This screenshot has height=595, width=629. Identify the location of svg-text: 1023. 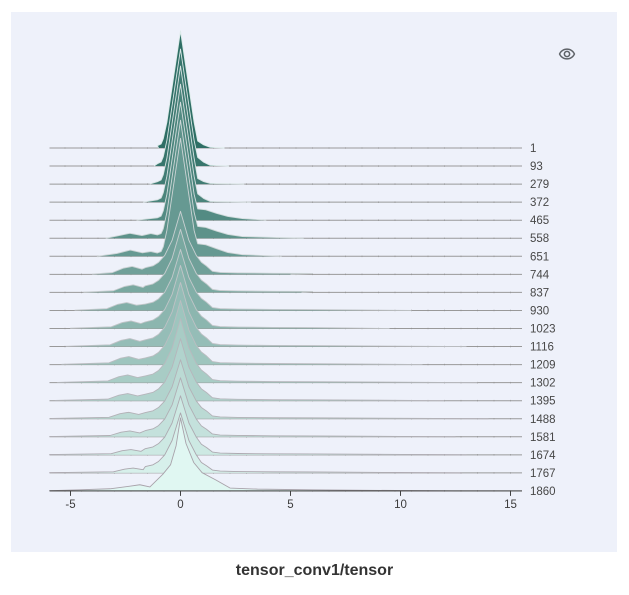
(543, 330).